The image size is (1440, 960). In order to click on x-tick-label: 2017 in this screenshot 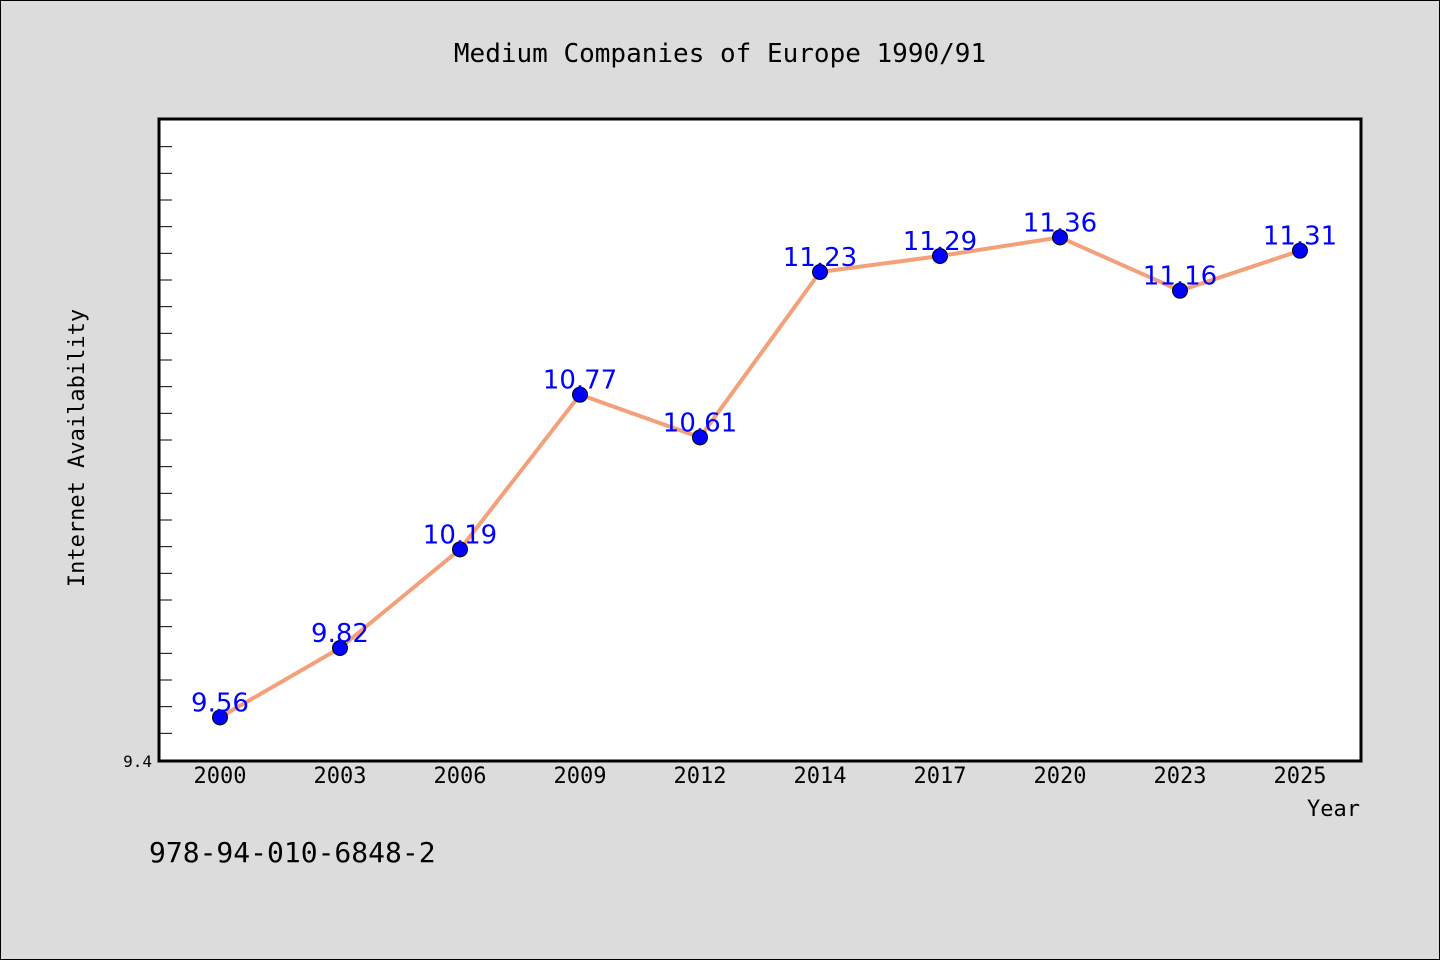, I will do `click(940, 776)`.